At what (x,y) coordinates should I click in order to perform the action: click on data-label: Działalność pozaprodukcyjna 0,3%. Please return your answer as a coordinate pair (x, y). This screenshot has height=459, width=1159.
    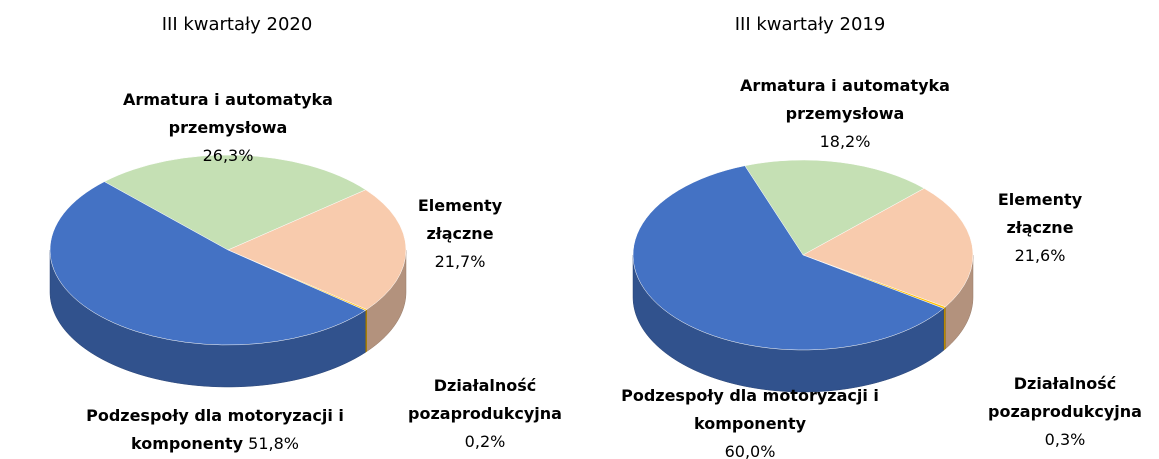
    Looking at the image, I should click on (1064, 412).